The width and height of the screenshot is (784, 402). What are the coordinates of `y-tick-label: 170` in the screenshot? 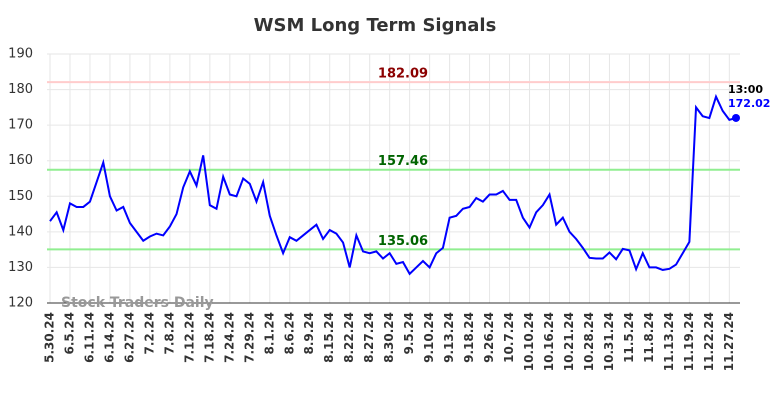 It's located at (20, 125).